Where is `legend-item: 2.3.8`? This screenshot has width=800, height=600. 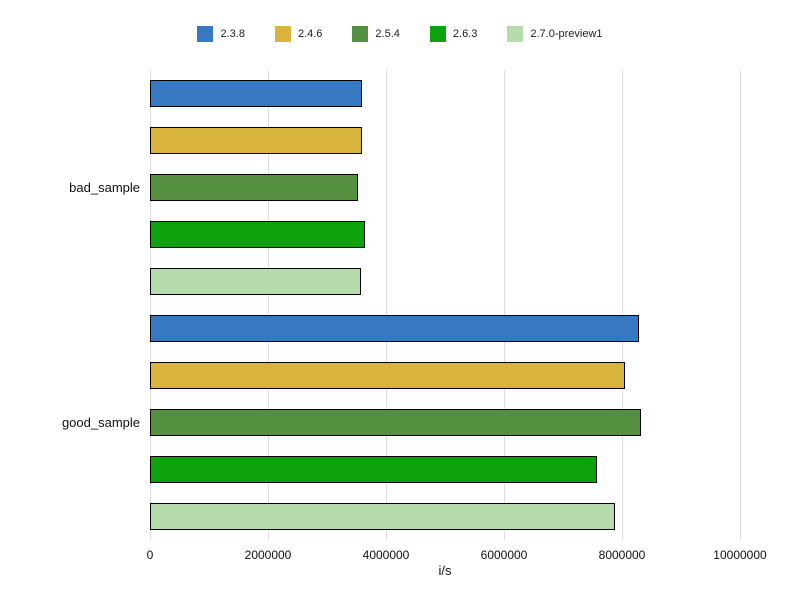 legend-item: 2.3.8 is located at coordinates (221, 34).